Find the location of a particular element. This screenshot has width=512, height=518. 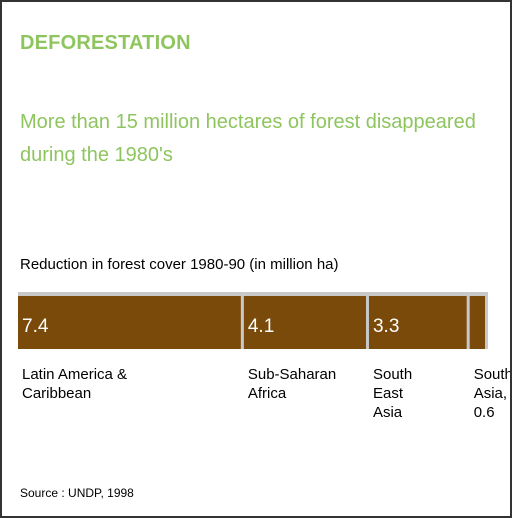

category-label: Asia, is located at coordinates (490, 393).